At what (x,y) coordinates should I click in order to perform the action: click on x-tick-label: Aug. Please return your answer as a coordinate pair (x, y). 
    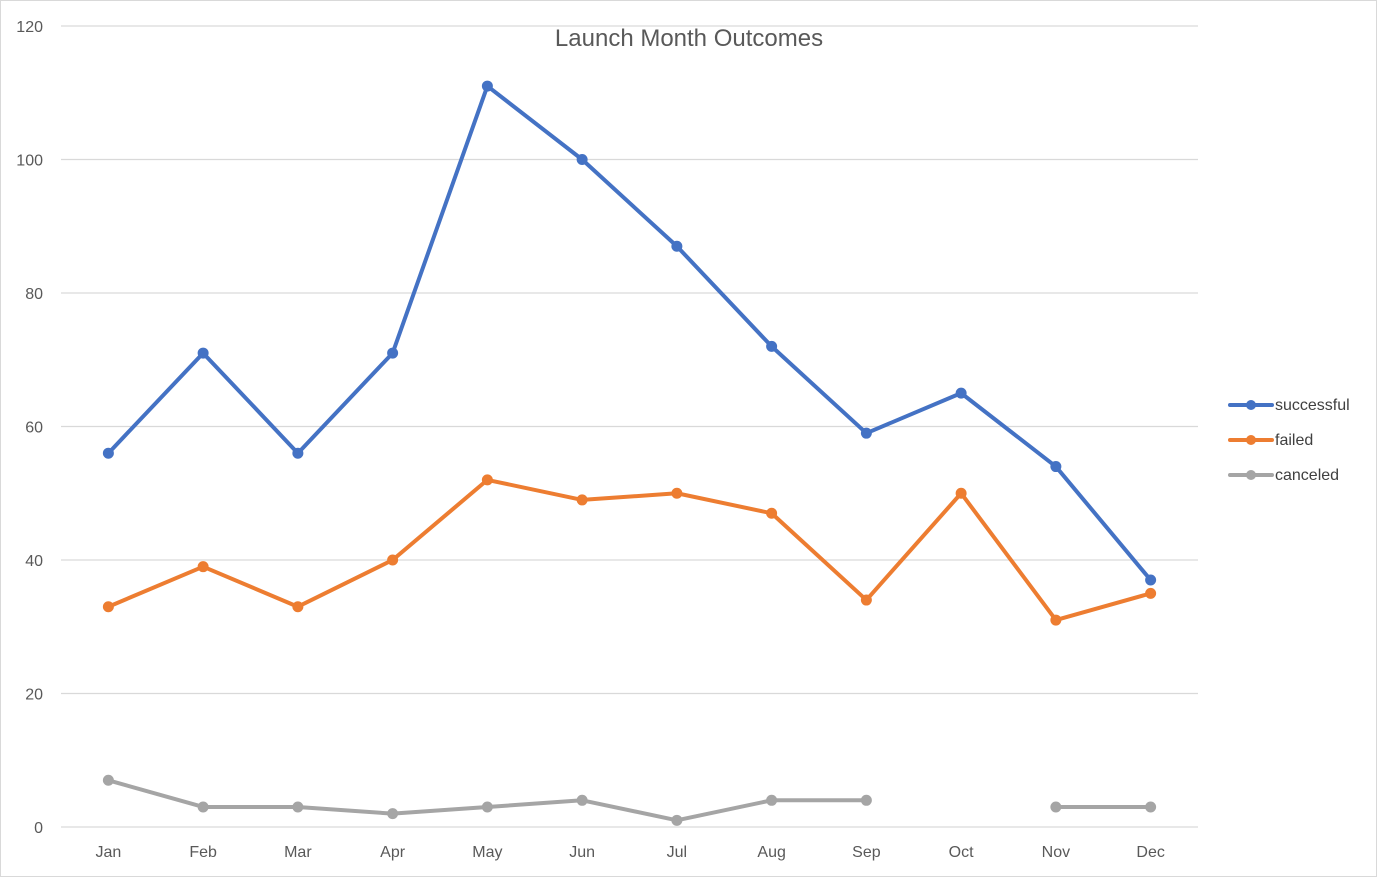
    Looking at the image, I should click on (771, 852).